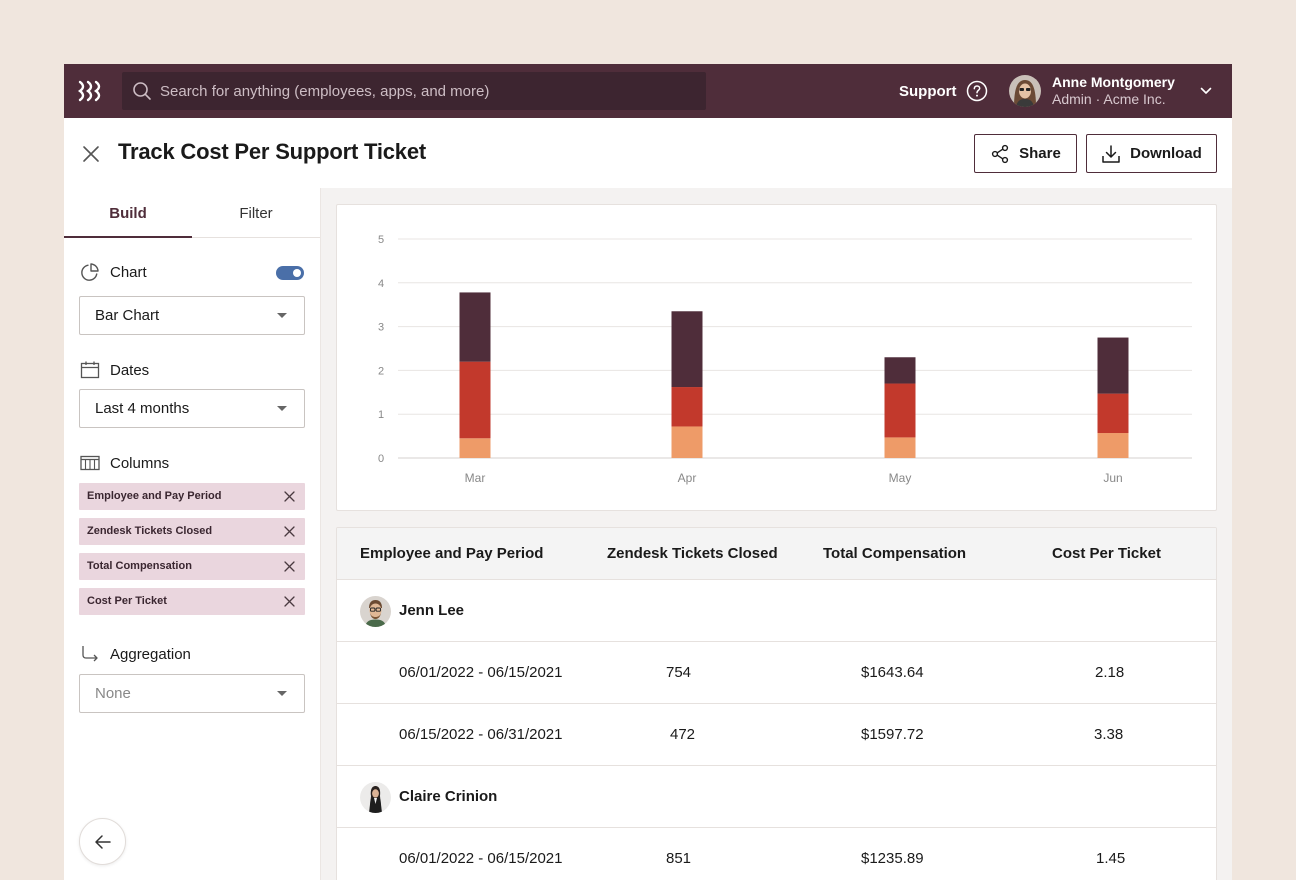 This screenshot has width=1296, height=880. Describe the element at coordinates (1112, 478) in the screenshot. I see `x-tick-label: Jun` at that location.